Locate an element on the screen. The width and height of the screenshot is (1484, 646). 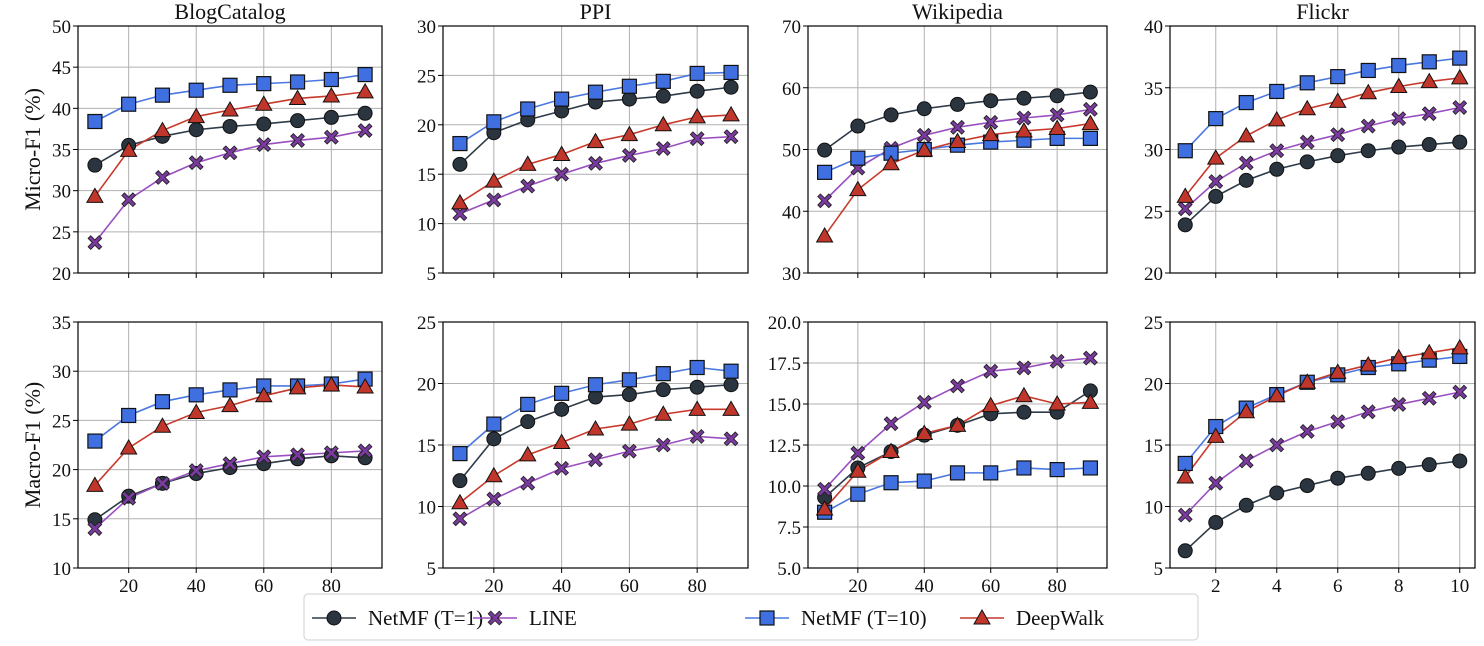
series-group is located at coordinates (1322, 141).